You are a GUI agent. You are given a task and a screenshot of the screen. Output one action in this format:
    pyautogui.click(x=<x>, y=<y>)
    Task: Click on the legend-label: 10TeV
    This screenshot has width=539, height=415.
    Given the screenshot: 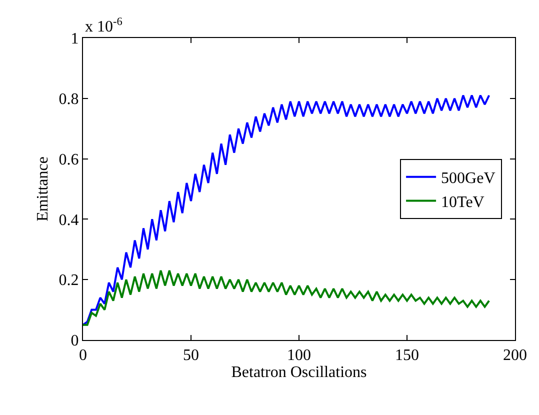 What is the action you would take?
    pyautogui.click(x=463, y=202)
    